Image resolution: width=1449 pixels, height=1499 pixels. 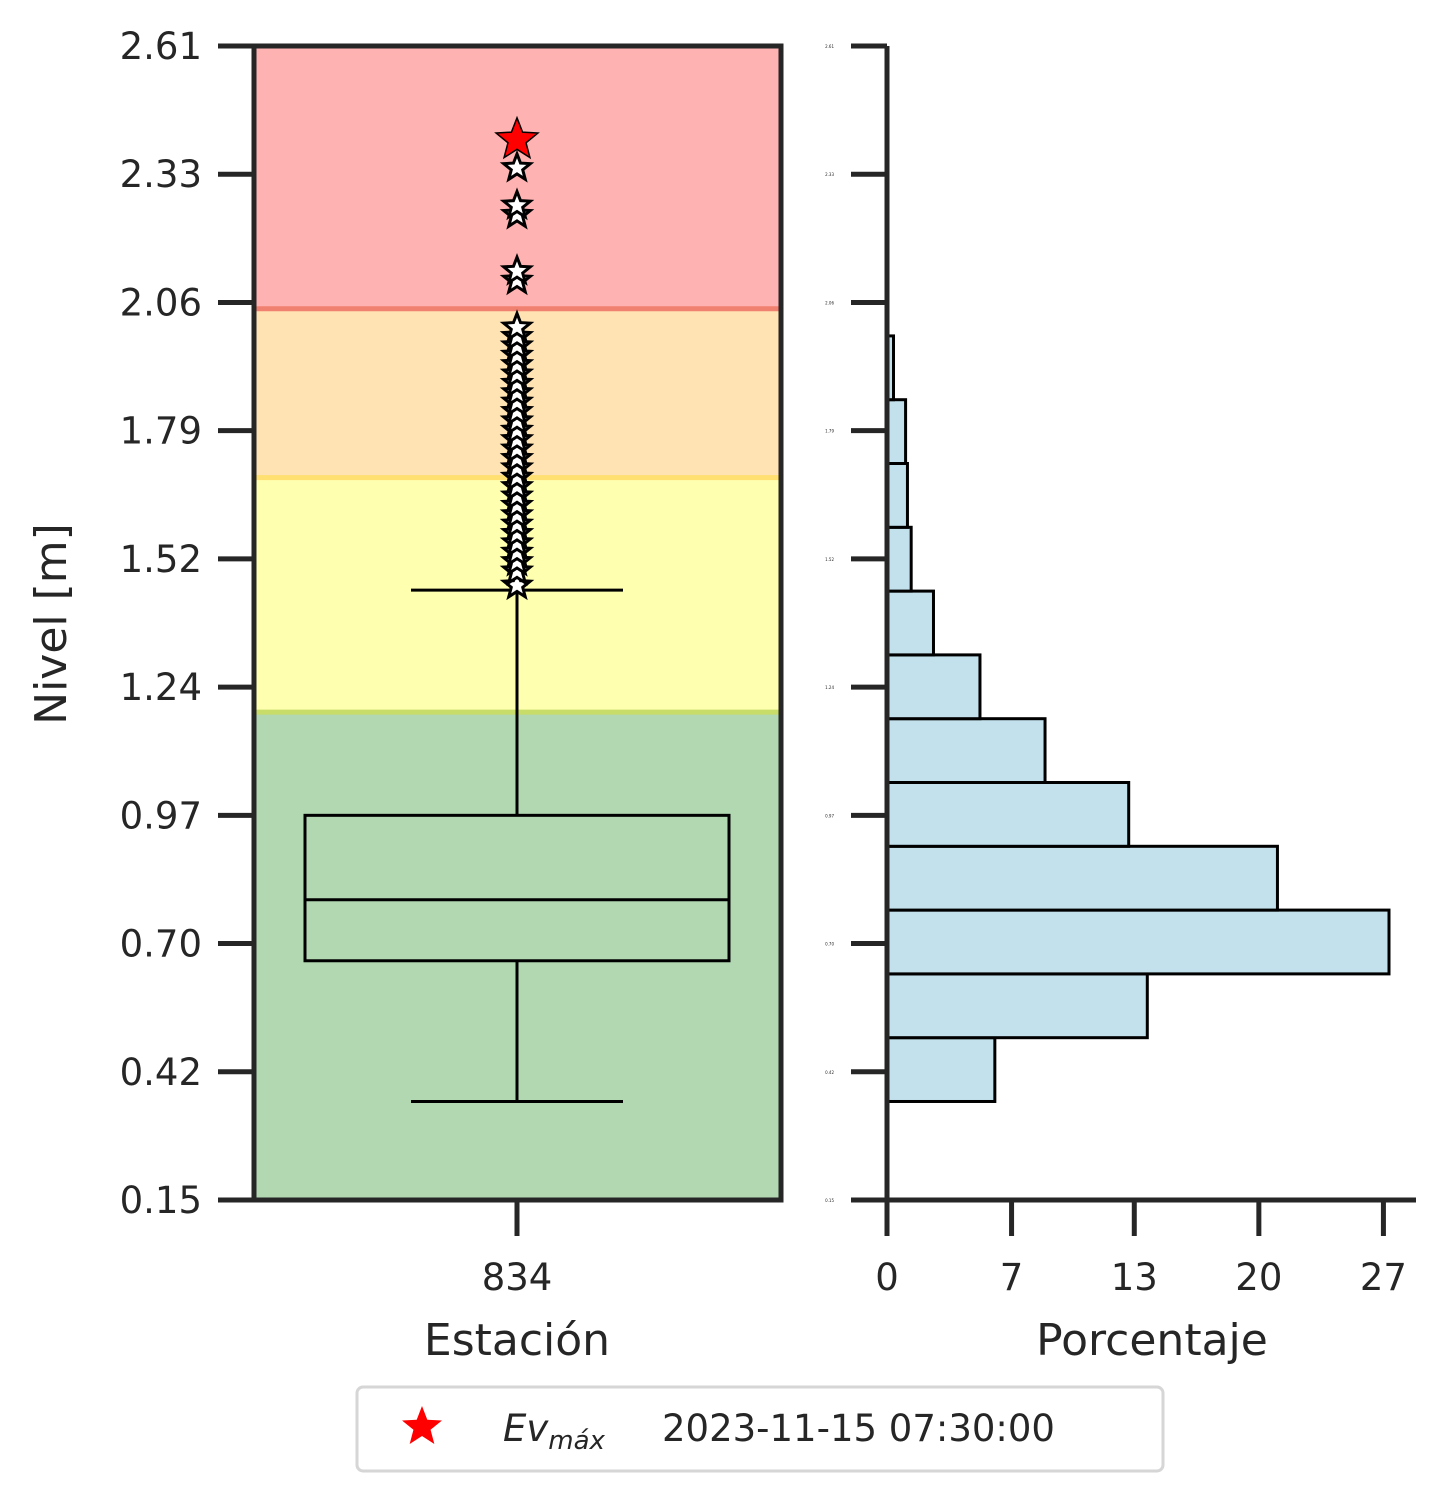 I want to click on legend-label-main: Ev, so click(x=526, y=1428).